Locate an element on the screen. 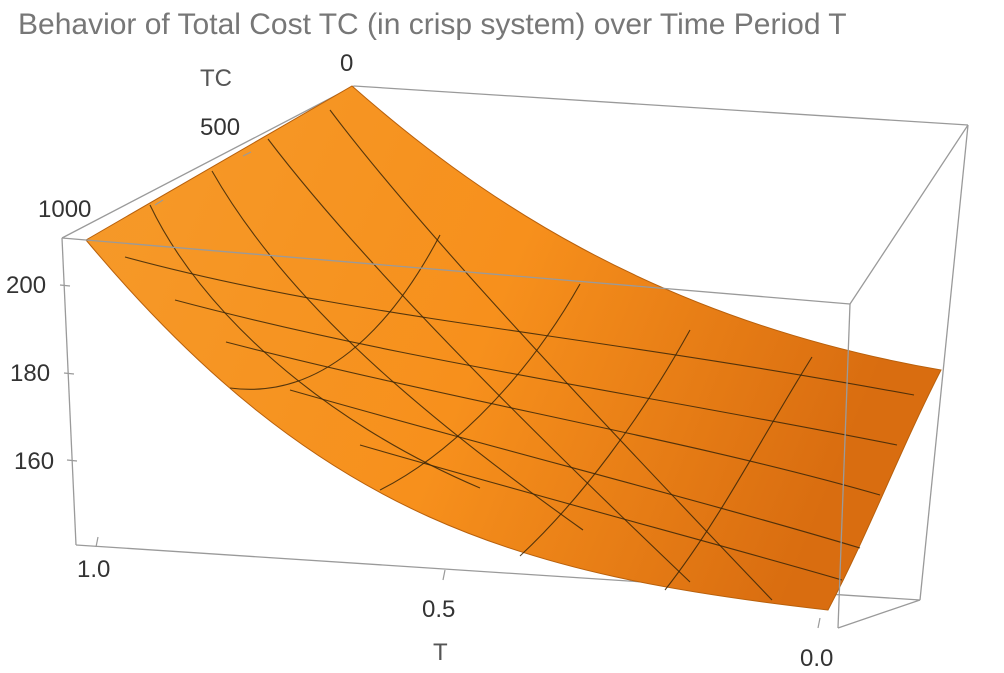 Image resolution: width=1004 pixels, height=673 pixels. z-tick-label: 180 is located at coordinates (30, 373).